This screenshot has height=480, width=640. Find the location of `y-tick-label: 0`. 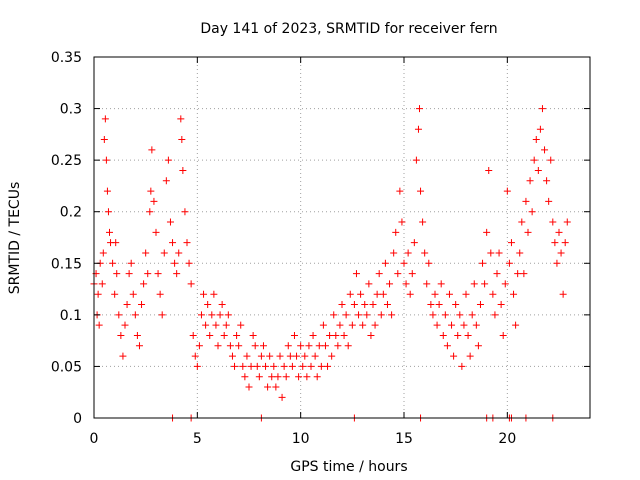

y-tick-label: 0 is located at coordinates (77, 419).